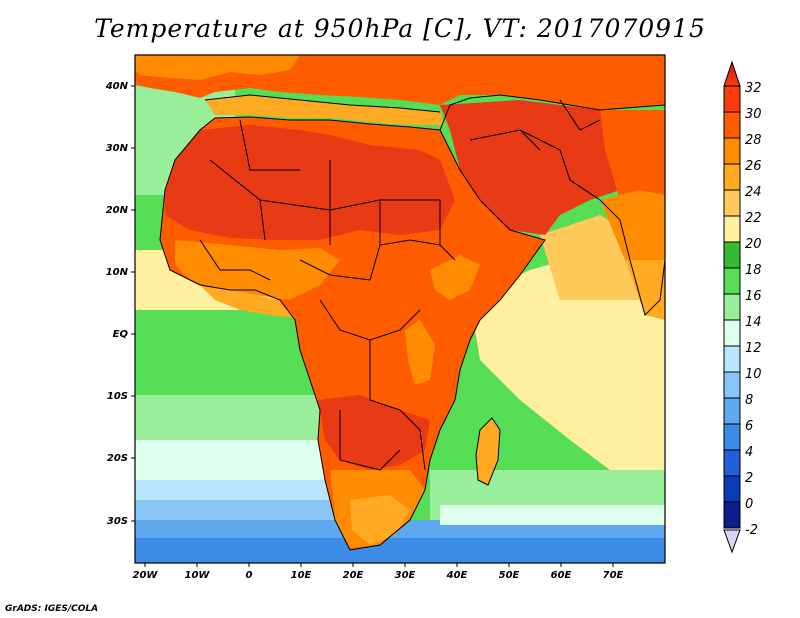 The width and height of the screenshot is (800, 618). What do you see at coordinates (420, 352) in the screenshot?
I see `east-africa-highland` at bounding box center [420, 352].